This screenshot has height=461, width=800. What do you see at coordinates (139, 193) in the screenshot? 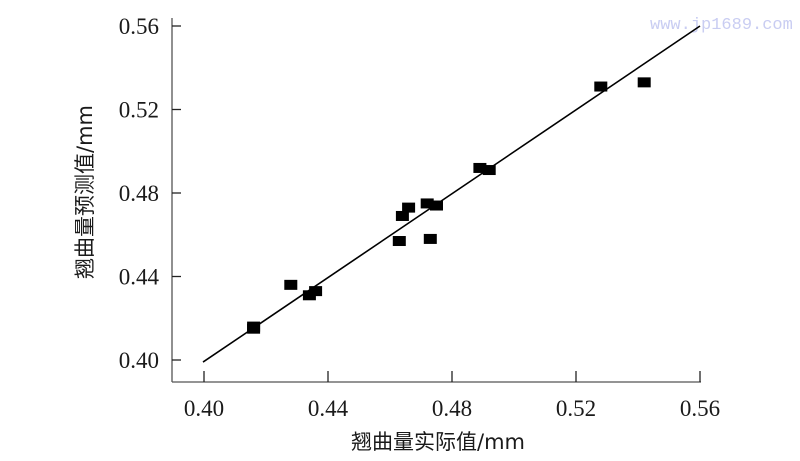
I see `y-tick-label: 0.48` at bounding box center [139, 193].